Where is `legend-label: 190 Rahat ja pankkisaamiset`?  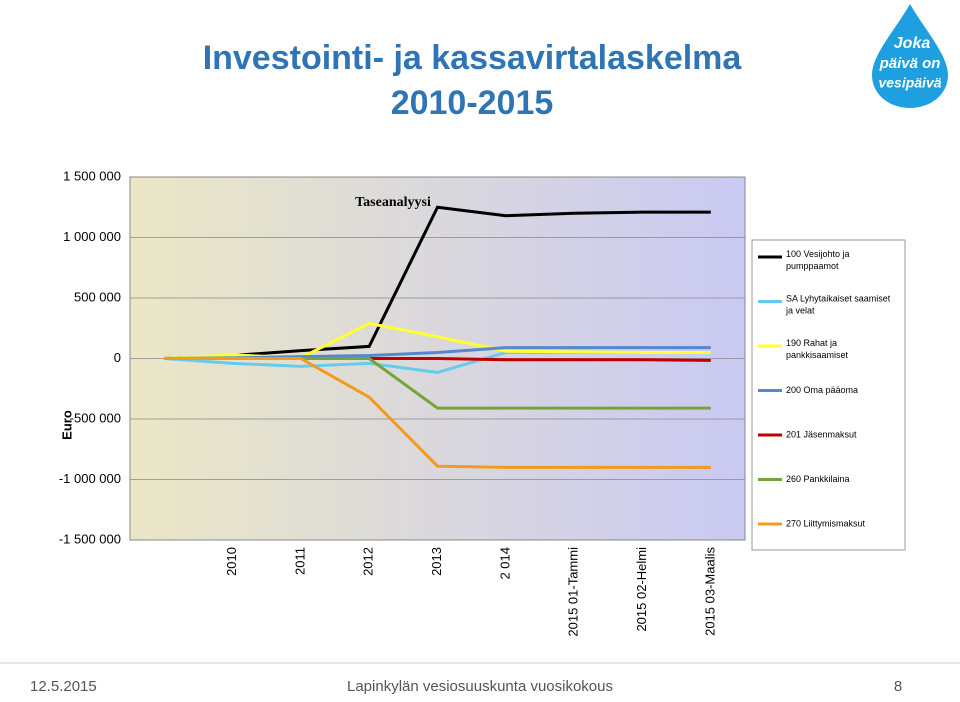 legend-label: 190 Rahat ja pankkisaamiset is located at coordinates (817, 349).